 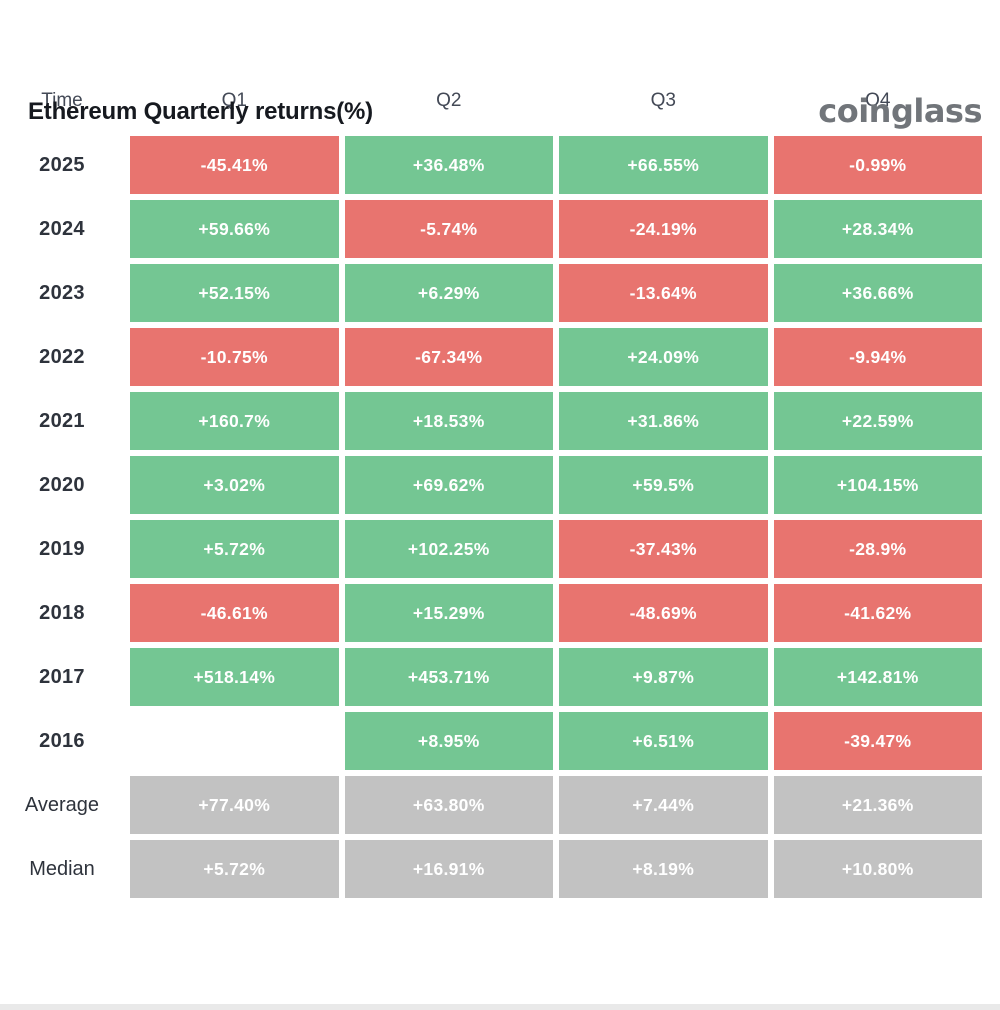 I want to click on return-cell: +24.09%, so click(x=663, y=357).